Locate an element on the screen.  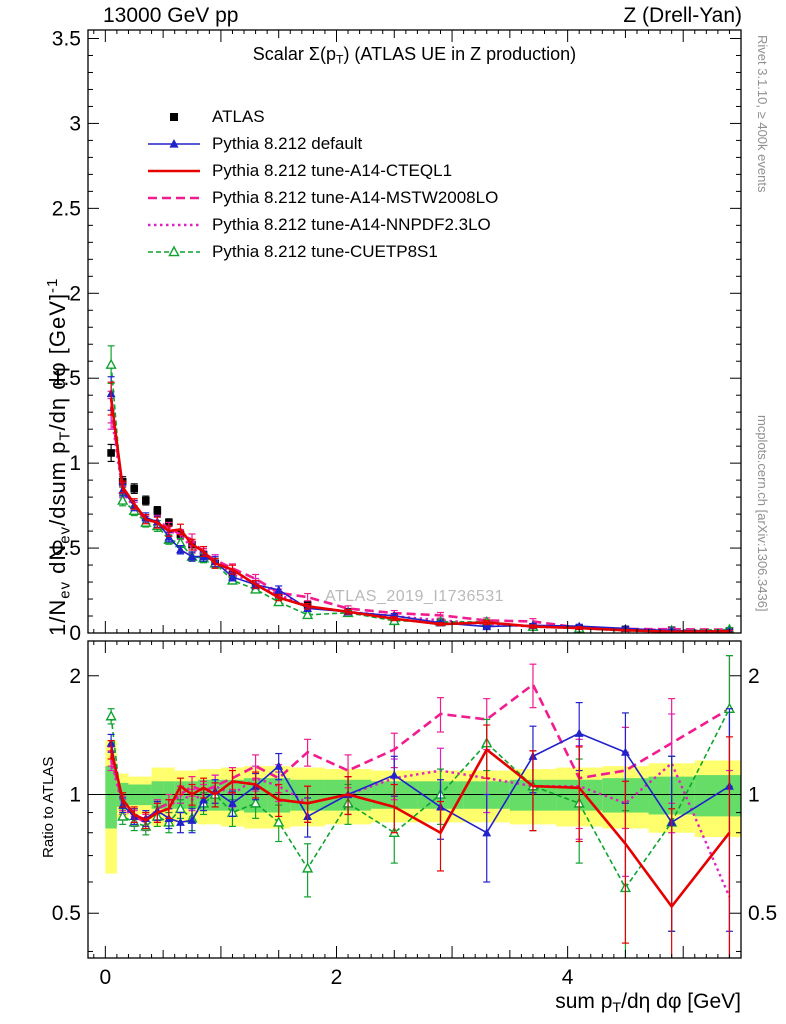
legend-item: Pythia 8.212 tune-A14-MSTW2008LO is located at coordinates (321, 197).